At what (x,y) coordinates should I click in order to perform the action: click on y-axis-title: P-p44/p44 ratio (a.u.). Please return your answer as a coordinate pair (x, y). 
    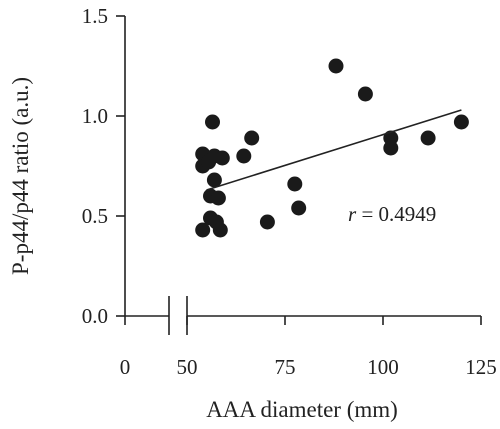
    Looking at the image, I should click on (20, 176).